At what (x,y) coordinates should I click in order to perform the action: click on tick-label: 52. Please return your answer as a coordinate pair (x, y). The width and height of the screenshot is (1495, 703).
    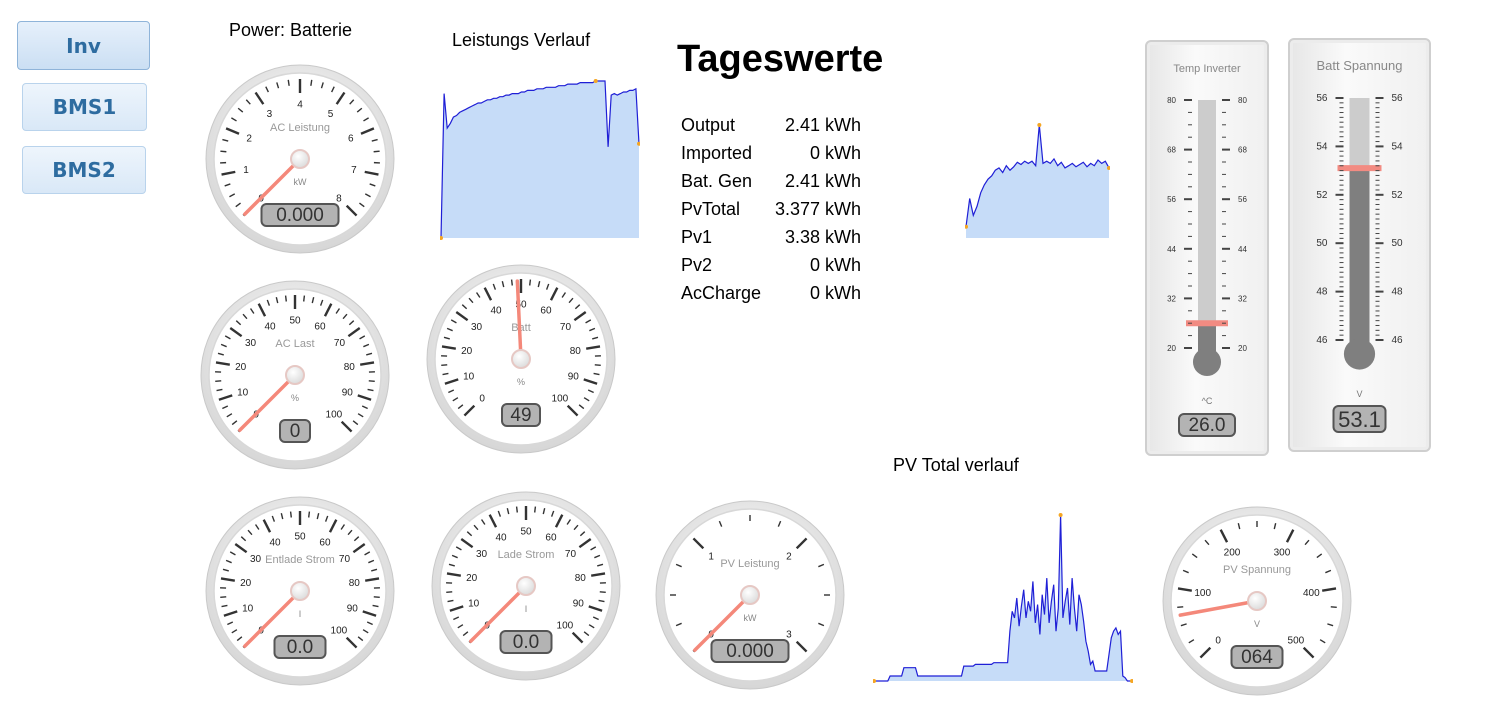
    Looking at the image, I should click on (1322, 195).